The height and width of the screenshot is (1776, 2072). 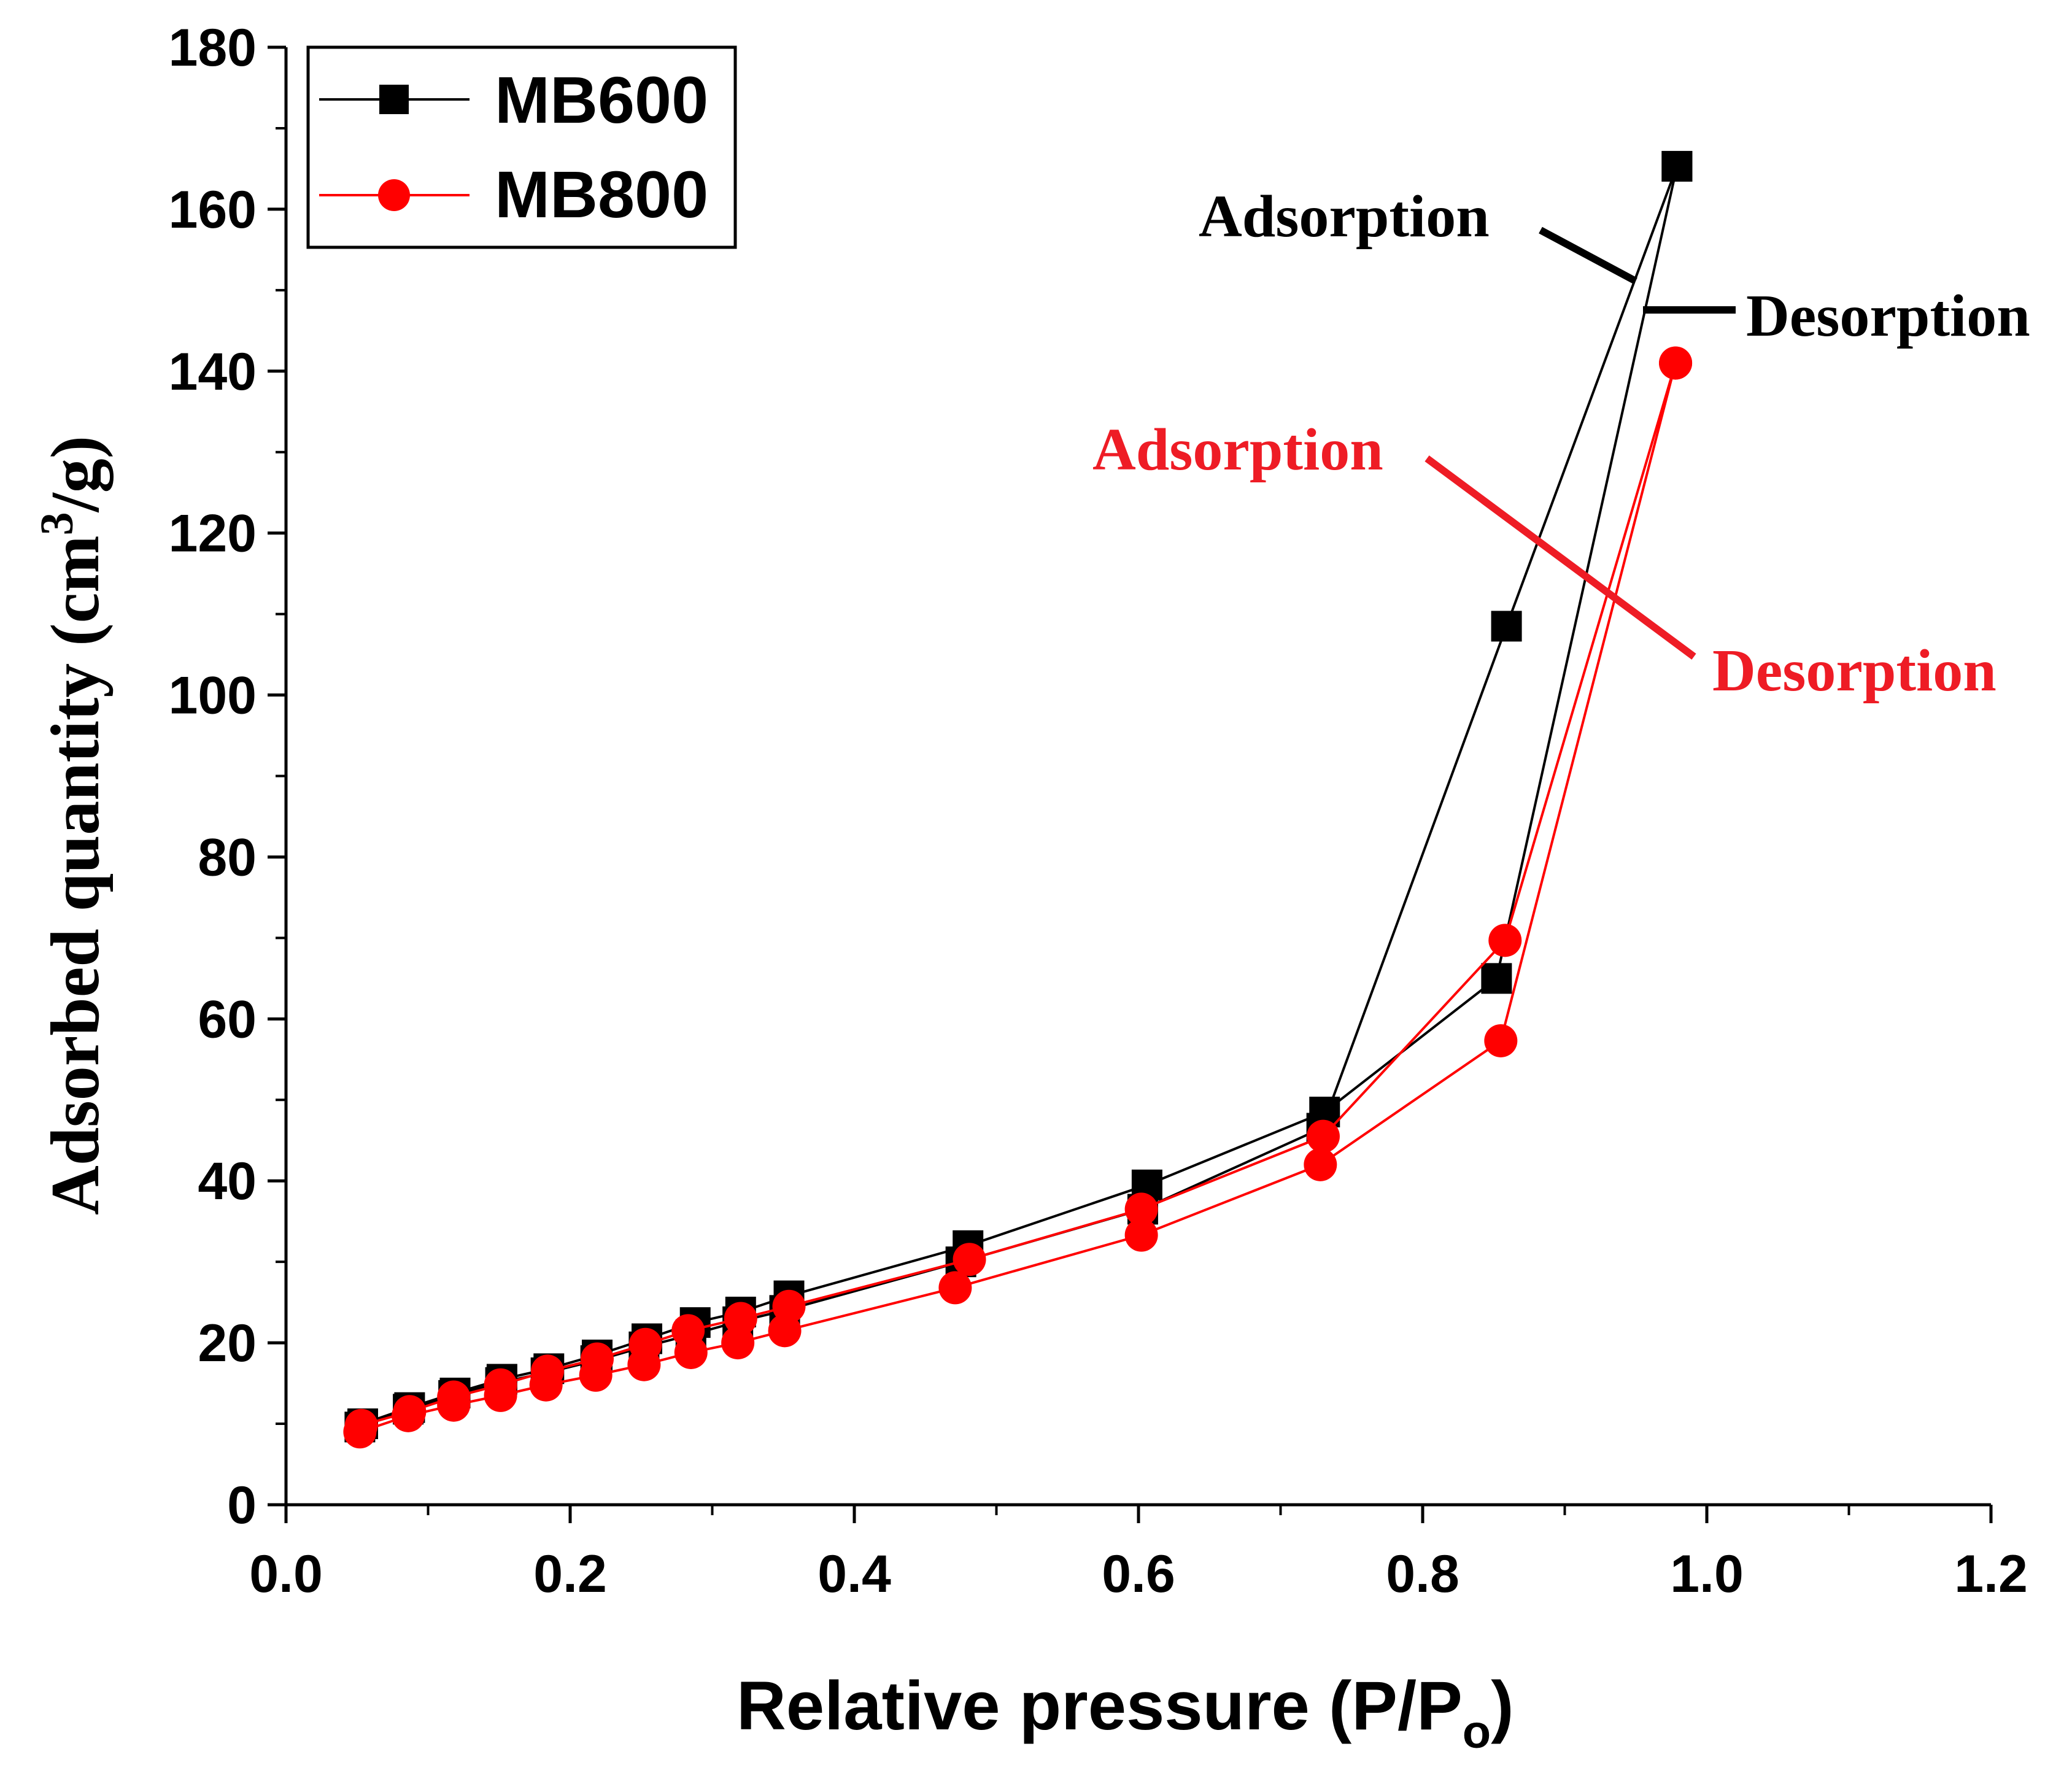 What do you see at coordinates (1237, 450) in the screenshot?
I see `annotation-mb800-adsorption: Adsorption` at bounding box center [1237, 450].